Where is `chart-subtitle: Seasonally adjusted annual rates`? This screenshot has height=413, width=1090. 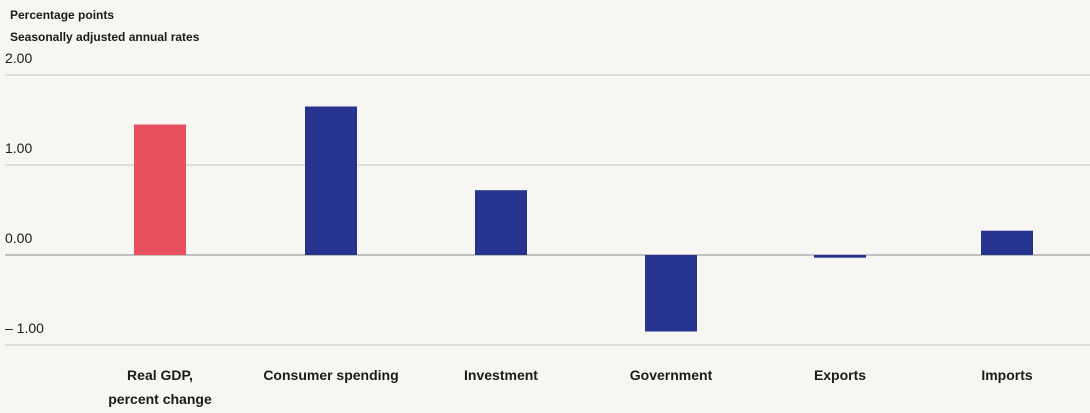
chart-subtitle: Seasonally adjusted annual rates is located at coordinates (105, 37).